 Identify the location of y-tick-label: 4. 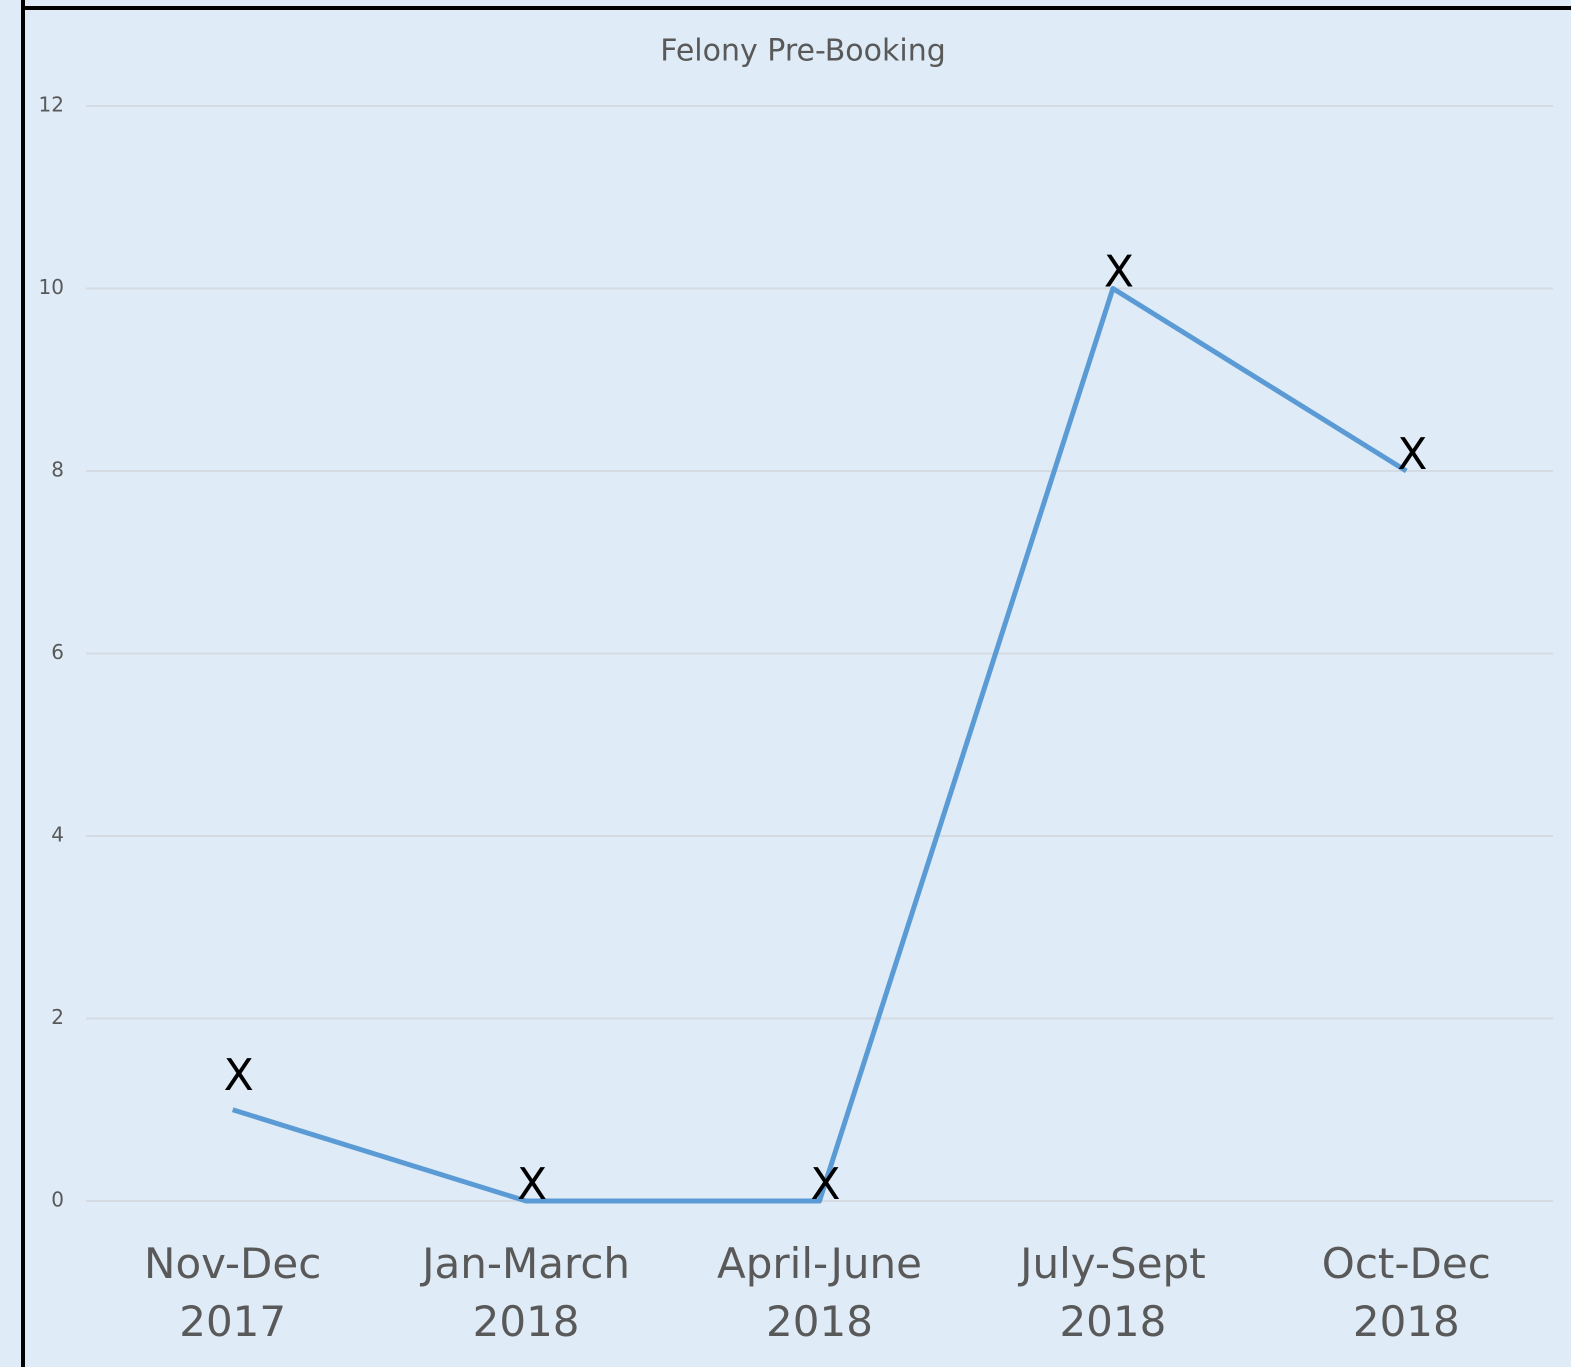
(57, 835).